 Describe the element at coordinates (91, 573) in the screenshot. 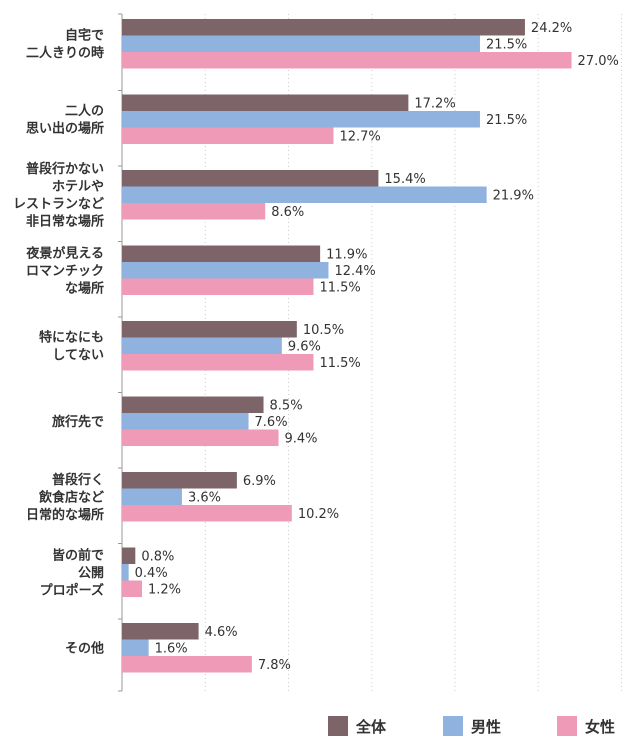

I see `category-label-line: 公開` at that location.